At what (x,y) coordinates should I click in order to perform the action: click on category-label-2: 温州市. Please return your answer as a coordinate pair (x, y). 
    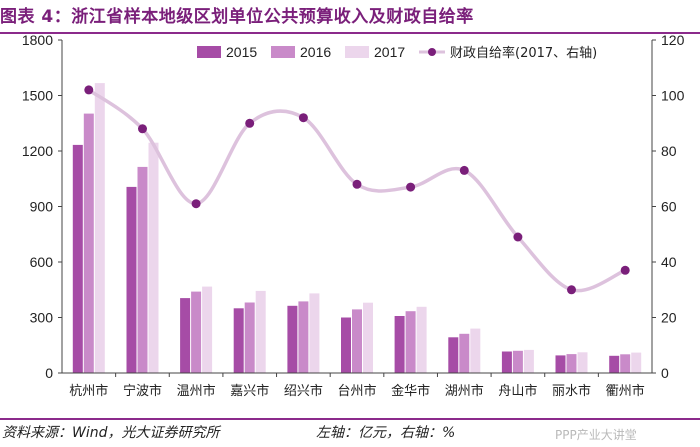
    Looking at the image, I should click on (196, 391).